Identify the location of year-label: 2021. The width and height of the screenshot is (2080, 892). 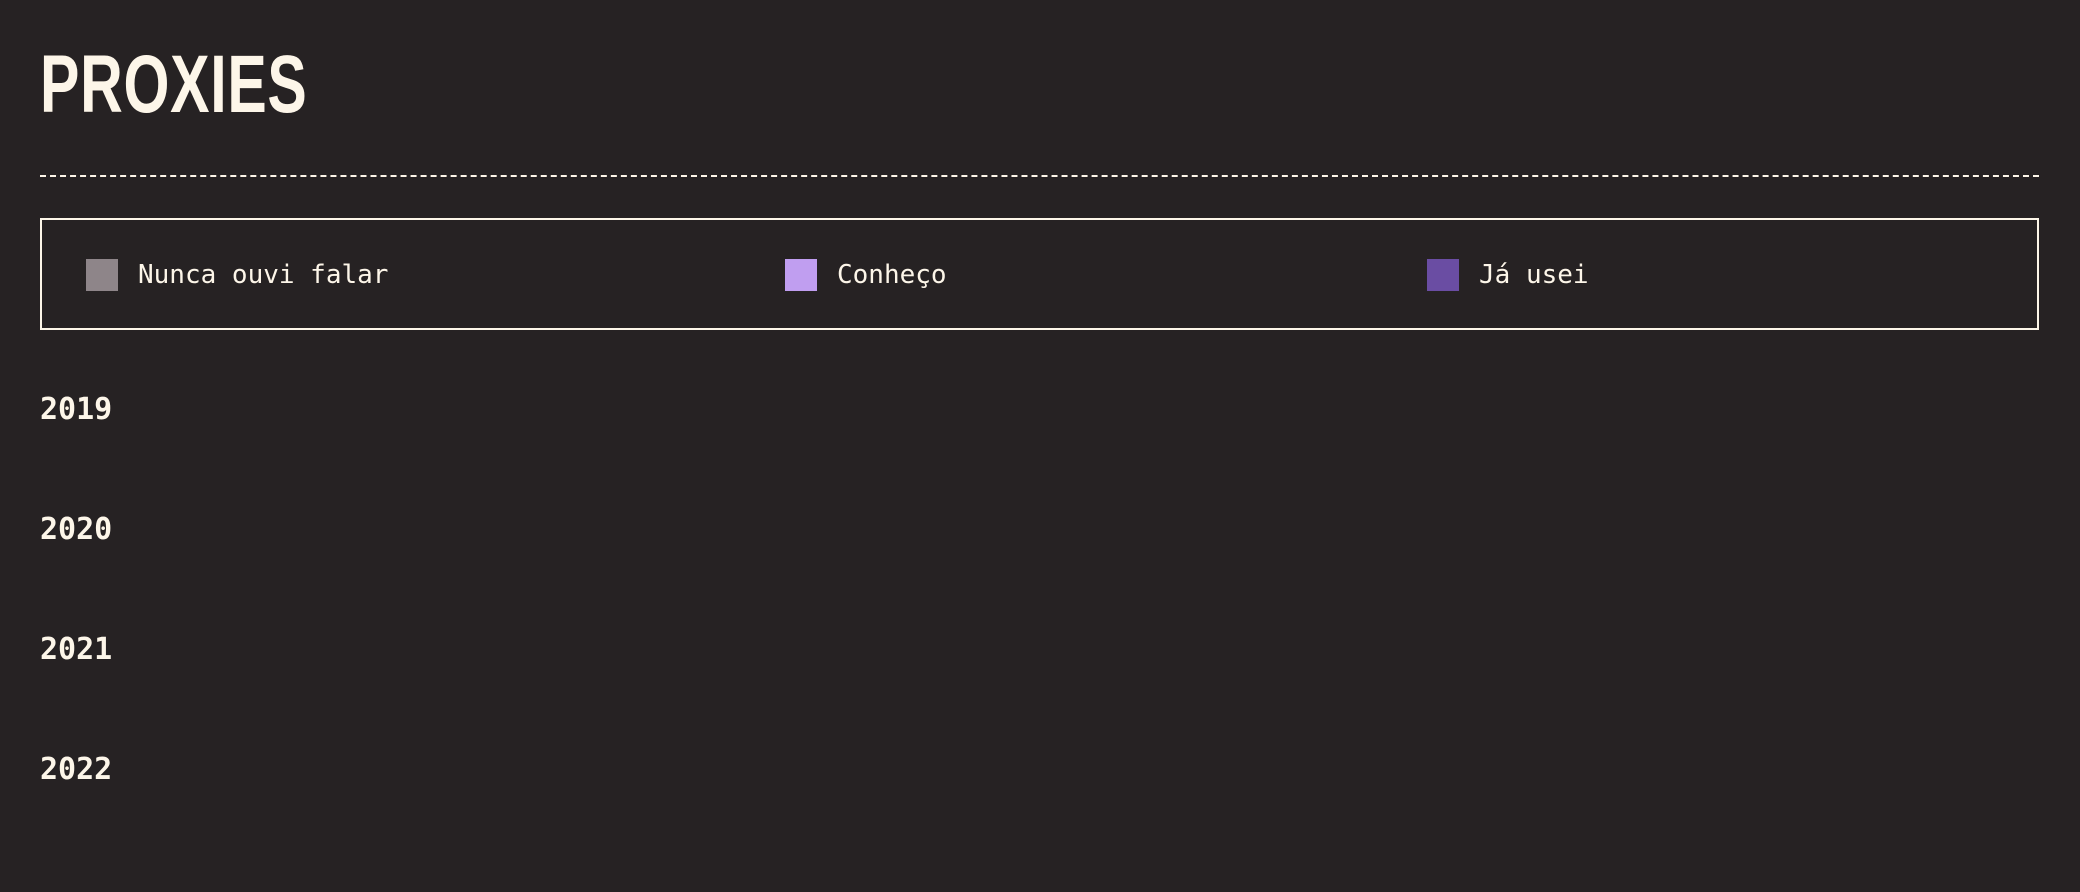
(76, 649).